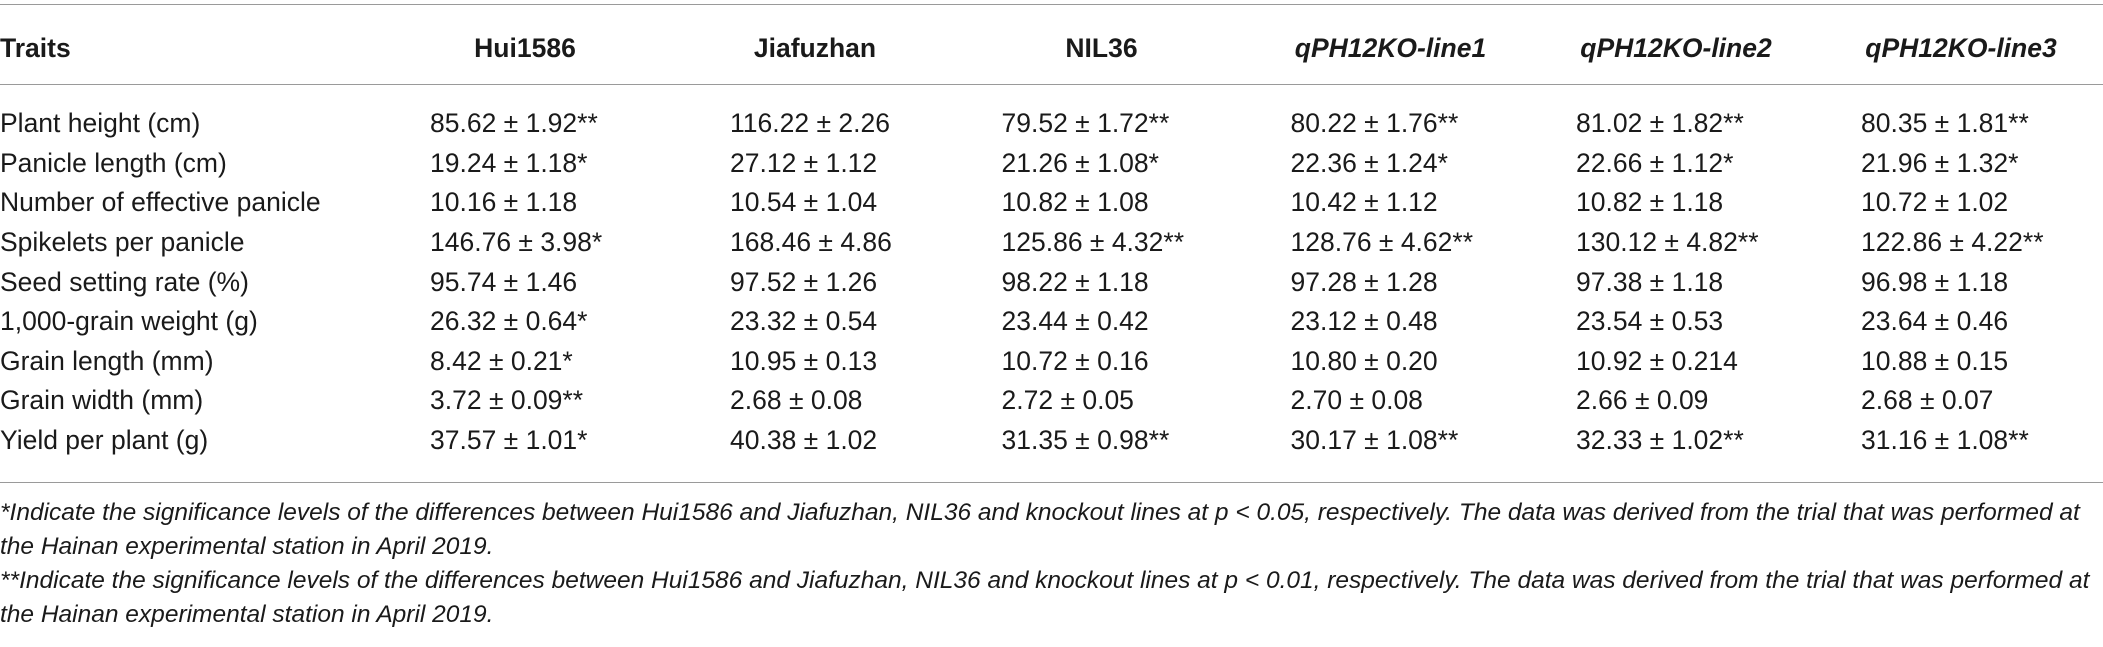  I want to click on trait-label-panicle-length: Panicle length (cm), so click(113, 162).